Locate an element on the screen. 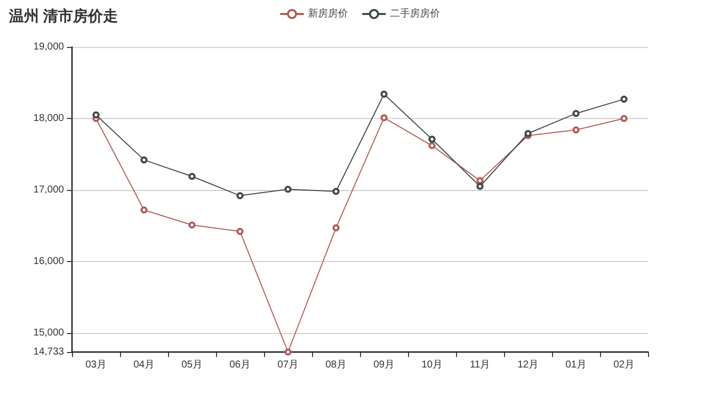 The width and height of the screenshot is (720, 400). x-tick-label: 12月 is located at coordinates (528, 365).